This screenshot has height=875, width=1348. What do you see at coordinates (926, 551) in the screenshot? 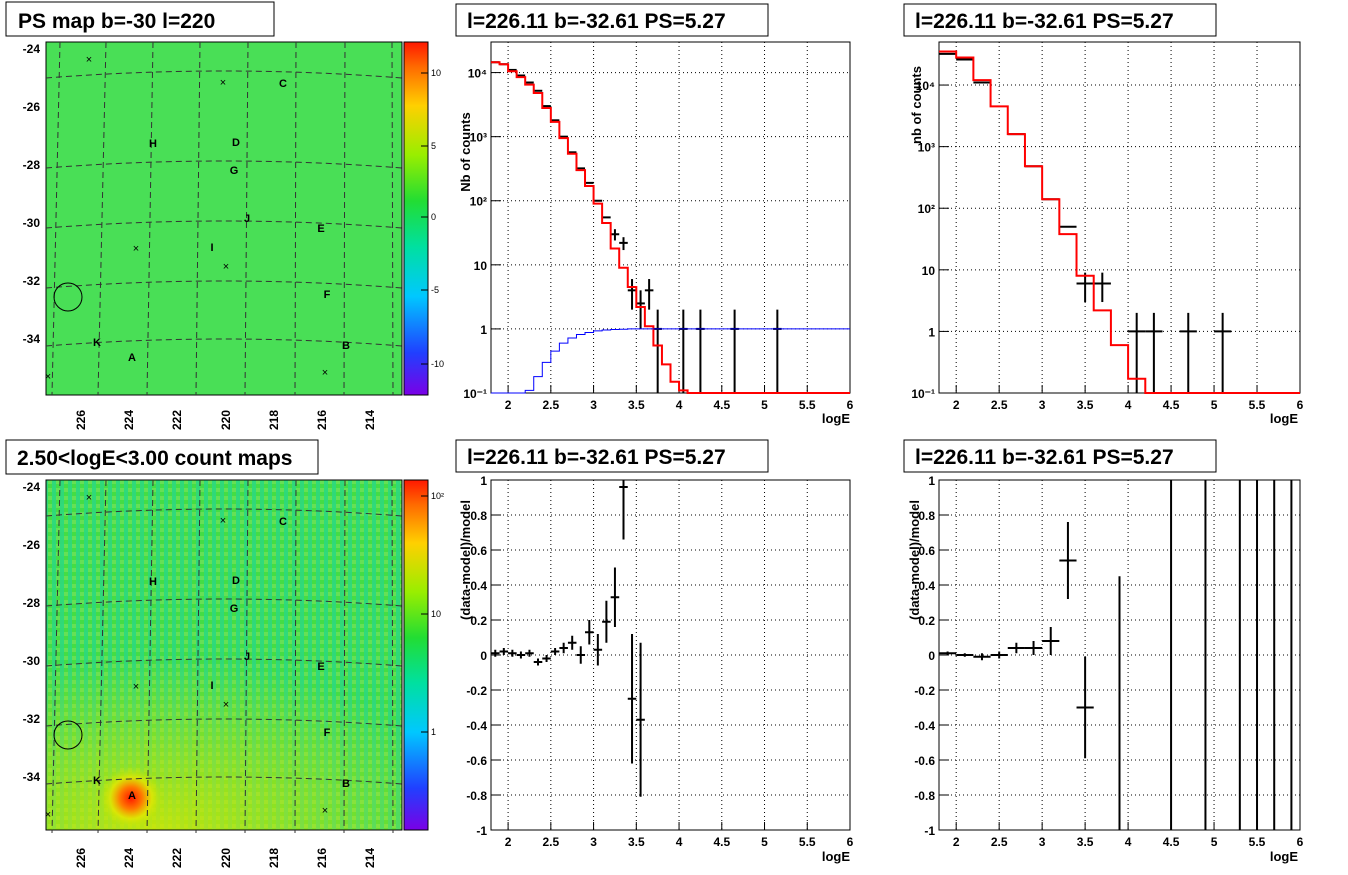
I see `y-tick-label: 0.6` at bounding box center [926, 551].